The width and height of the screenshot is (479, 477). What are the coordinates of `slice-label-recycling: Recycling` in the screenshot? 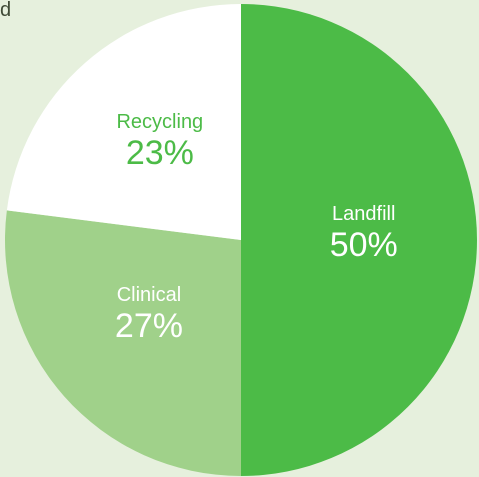 It's located at (159, 122).